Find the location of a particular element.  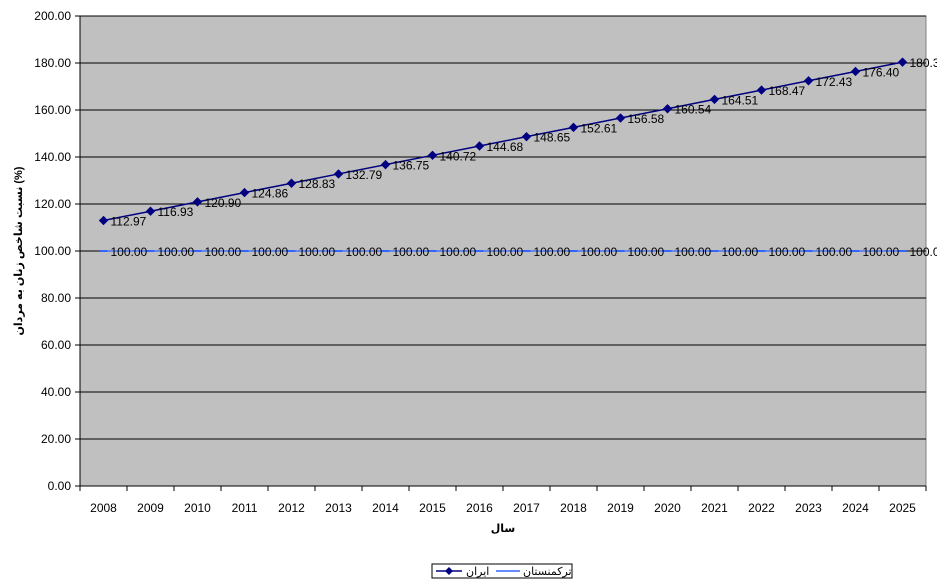

data-label: 132.79 is located at coordinates (364, 175).